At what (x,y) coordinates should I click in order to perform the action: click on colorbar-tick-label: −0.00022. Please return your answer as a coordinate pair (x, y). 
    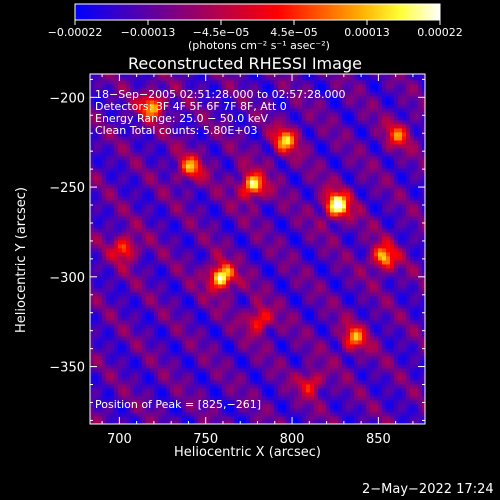
    Looking at the image, I should click on (75, 32).